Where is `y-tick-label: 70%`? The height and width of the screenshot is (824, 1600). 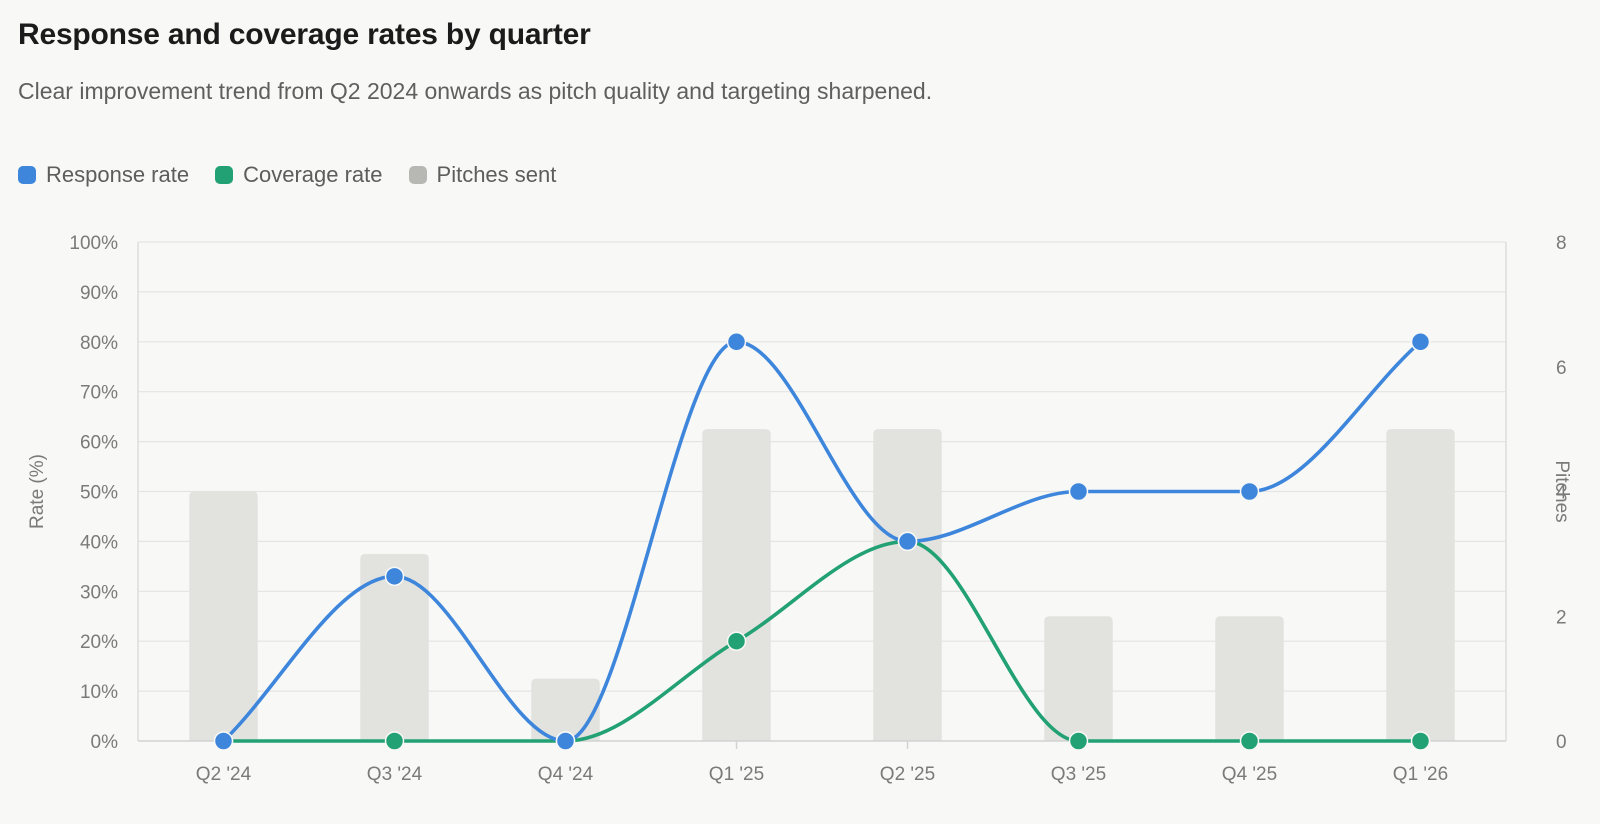 y-tick-label: 70% is located at coordinates (99, 393).